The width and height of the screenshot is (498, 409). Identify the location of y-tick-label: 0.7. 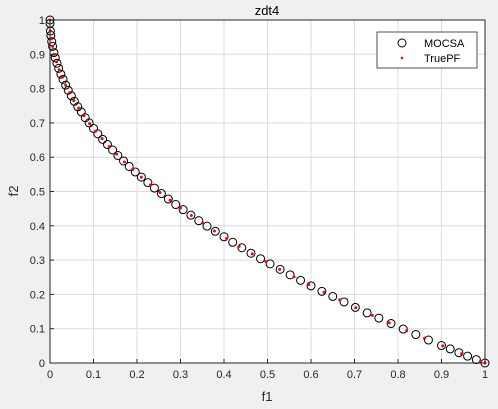
(37, 124).